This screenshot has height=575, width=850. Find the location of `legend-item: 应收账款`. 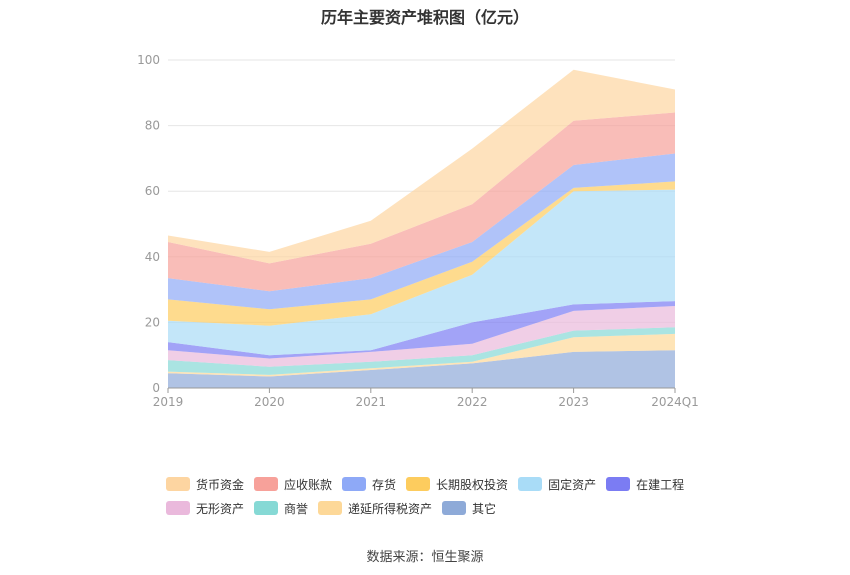

legend-item: 应收账款 is located at coordinates (293, 484).